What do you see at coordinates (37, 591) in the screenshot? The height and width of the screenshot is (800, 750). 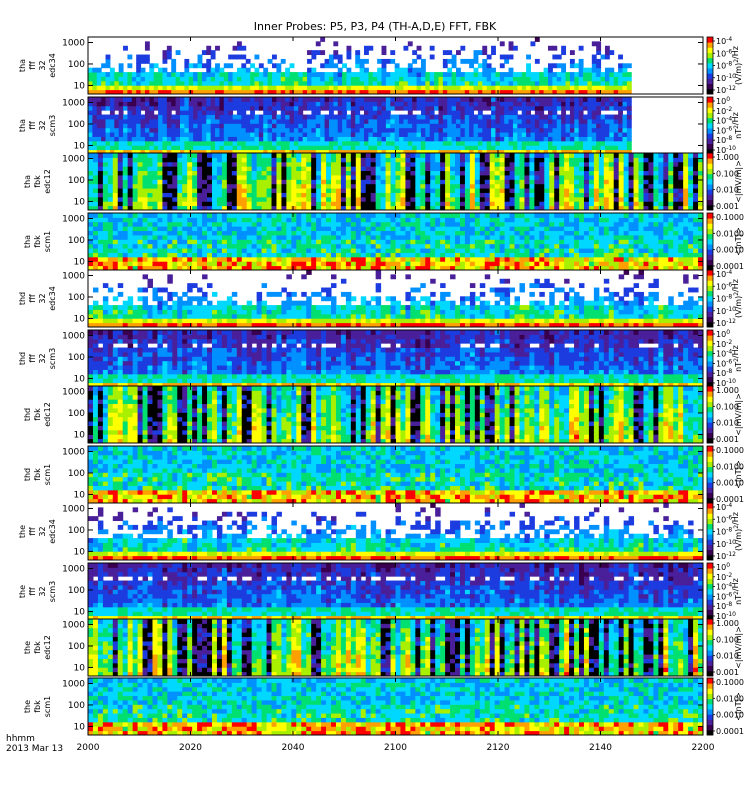 I see `panel-label: the fff 32 scm3` at bounding box center [37, 591].